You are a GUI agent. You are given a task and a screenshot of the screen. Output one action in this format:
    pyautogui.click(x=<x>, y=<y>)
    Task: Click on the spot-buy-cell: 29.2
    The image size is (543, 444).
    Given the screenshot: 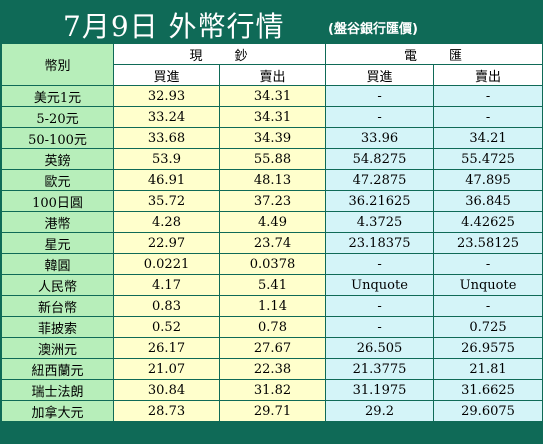 What is the action you would take?
    pyautogui.click(x=380, y=411)
    